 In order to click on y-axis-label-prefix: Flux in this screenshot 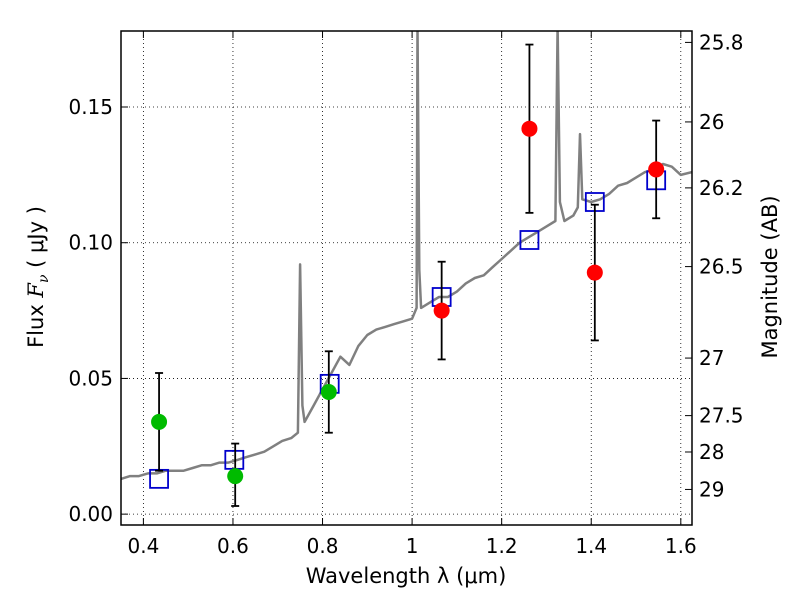, I will do `click(36, 323)`.